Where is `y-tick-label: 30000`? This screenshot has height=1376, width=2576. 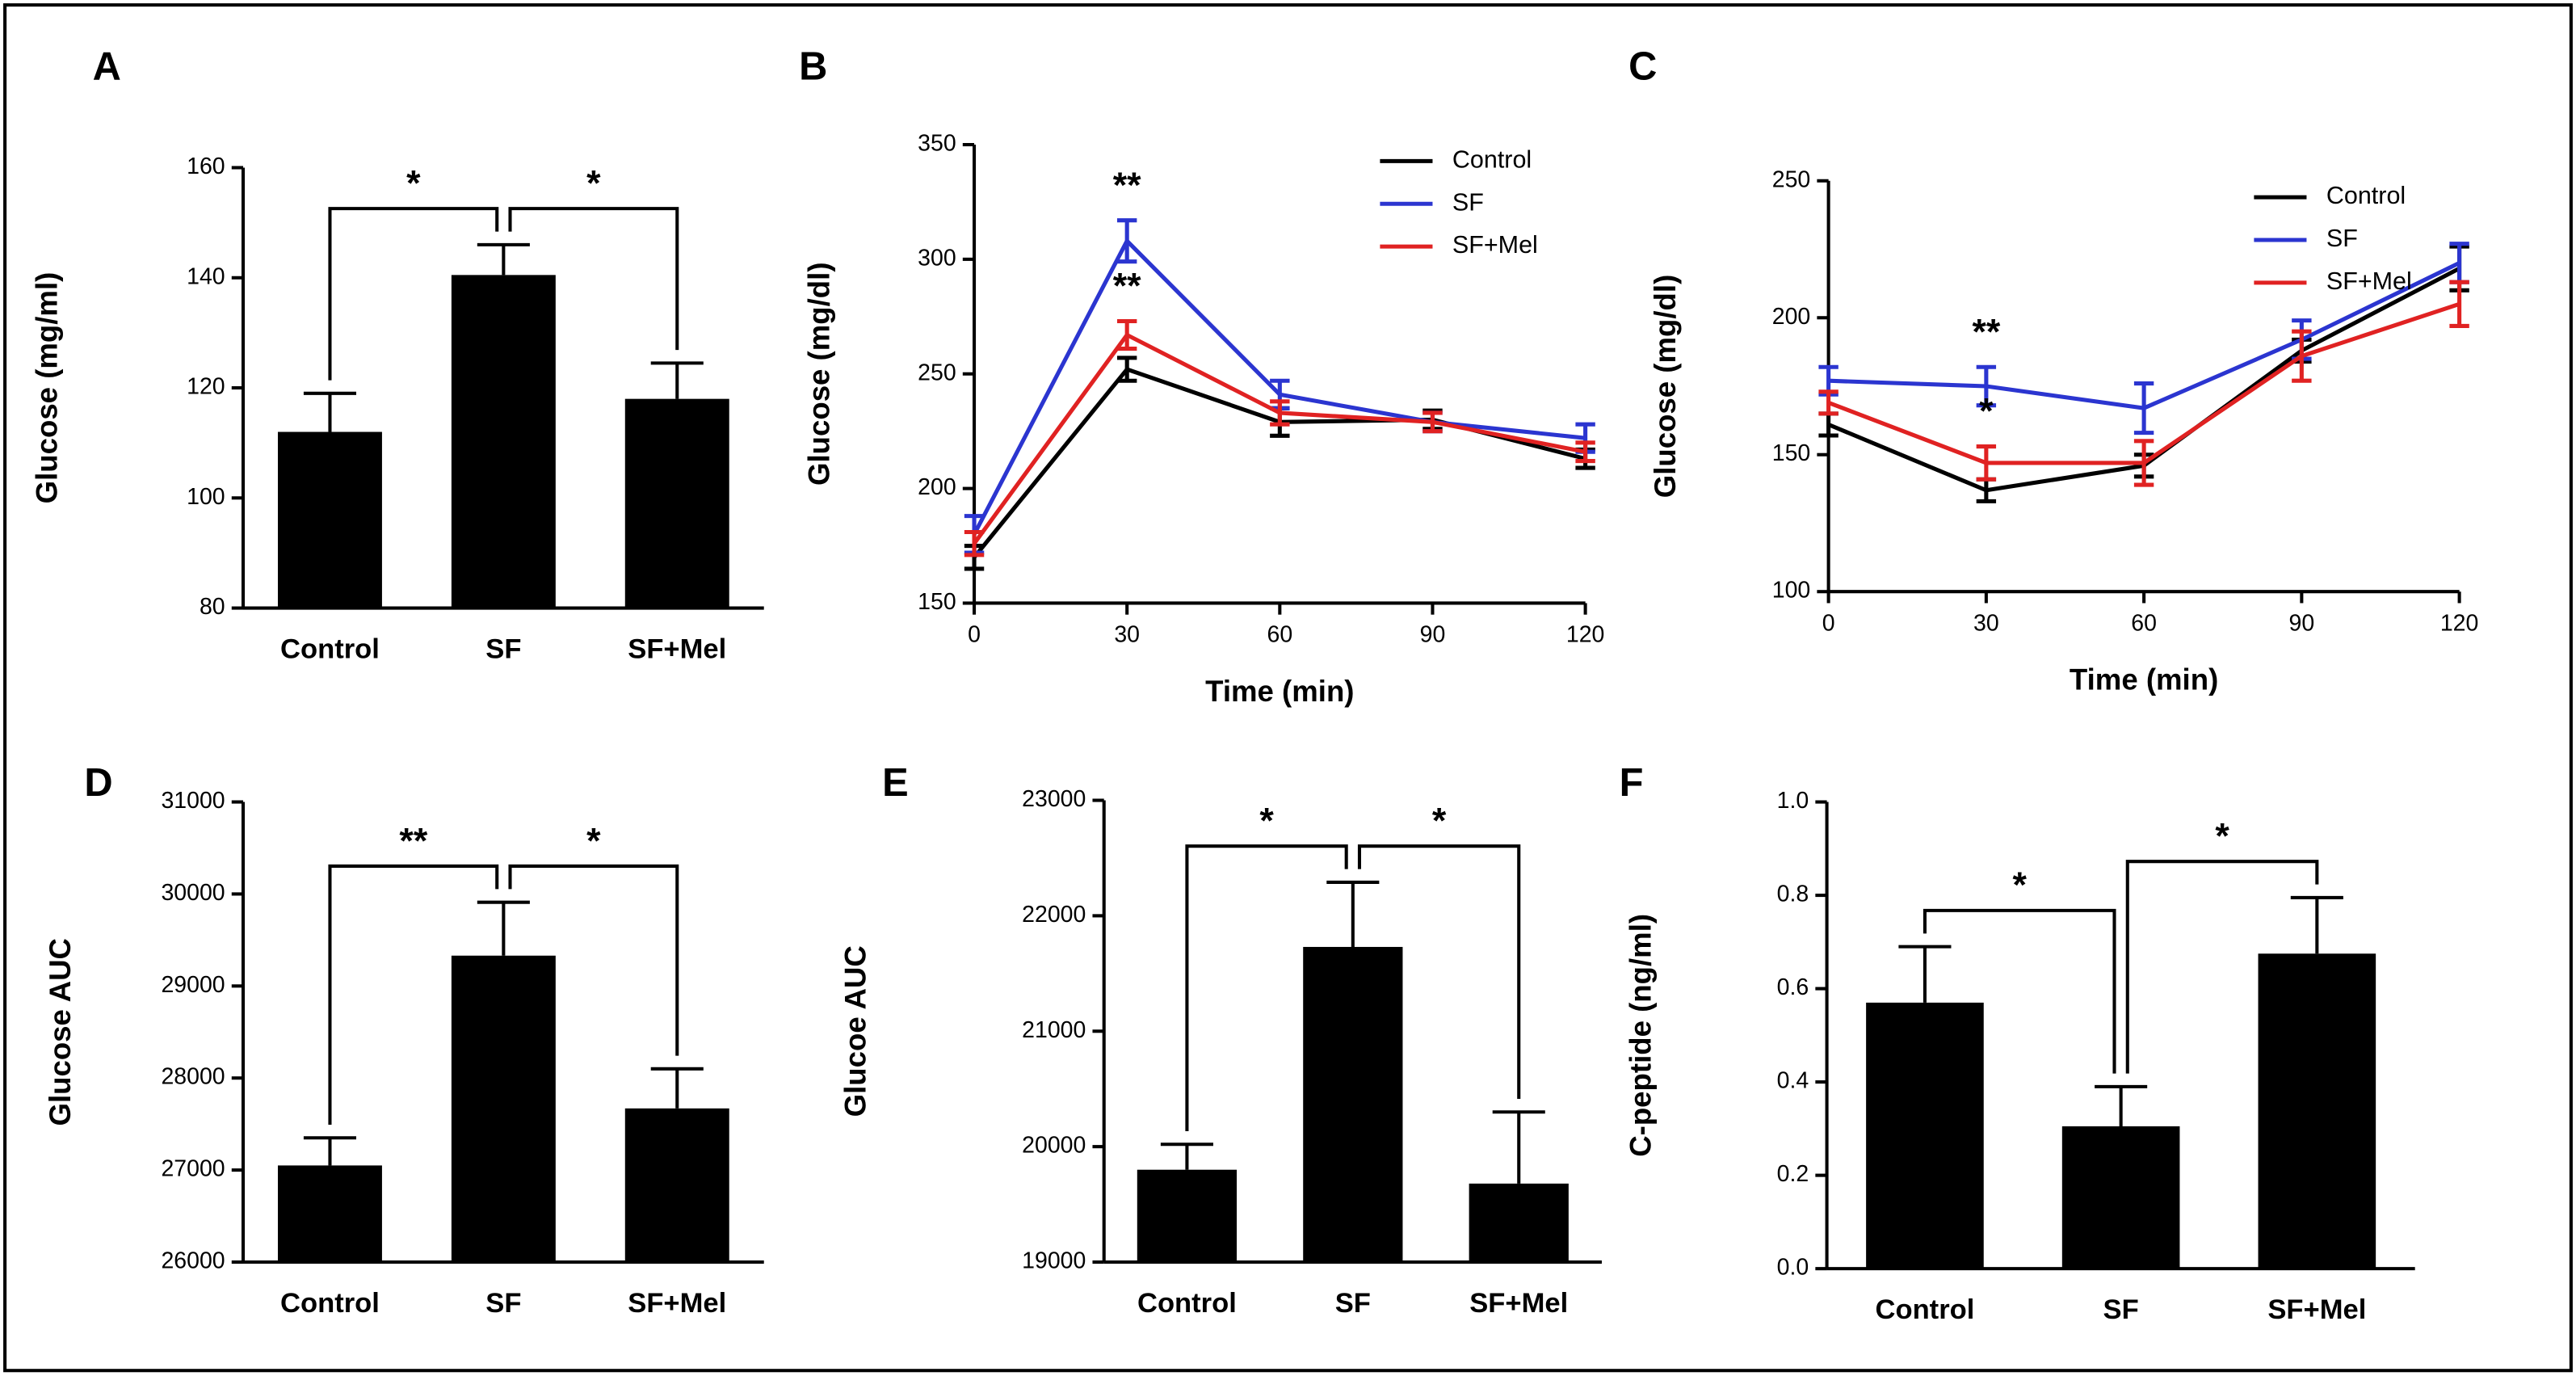
y-tick-label: 30000 is located at coordinates (193, 893).